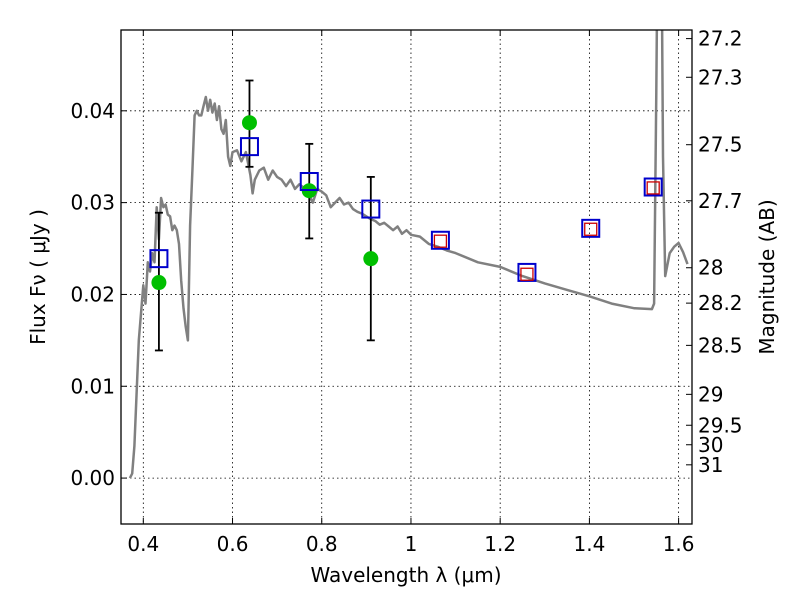  I want to click on y2-tick-label: 30, so click(710, 445).